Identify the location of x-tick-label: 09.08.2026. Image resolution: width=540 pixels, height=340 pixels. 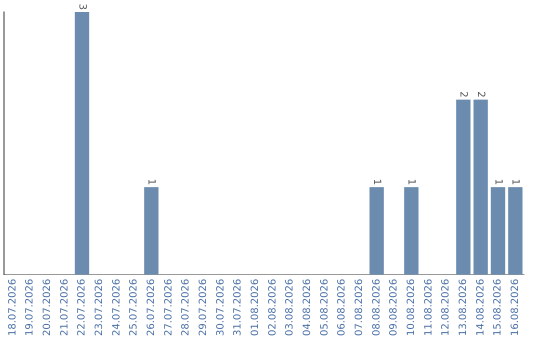
(394, 307).